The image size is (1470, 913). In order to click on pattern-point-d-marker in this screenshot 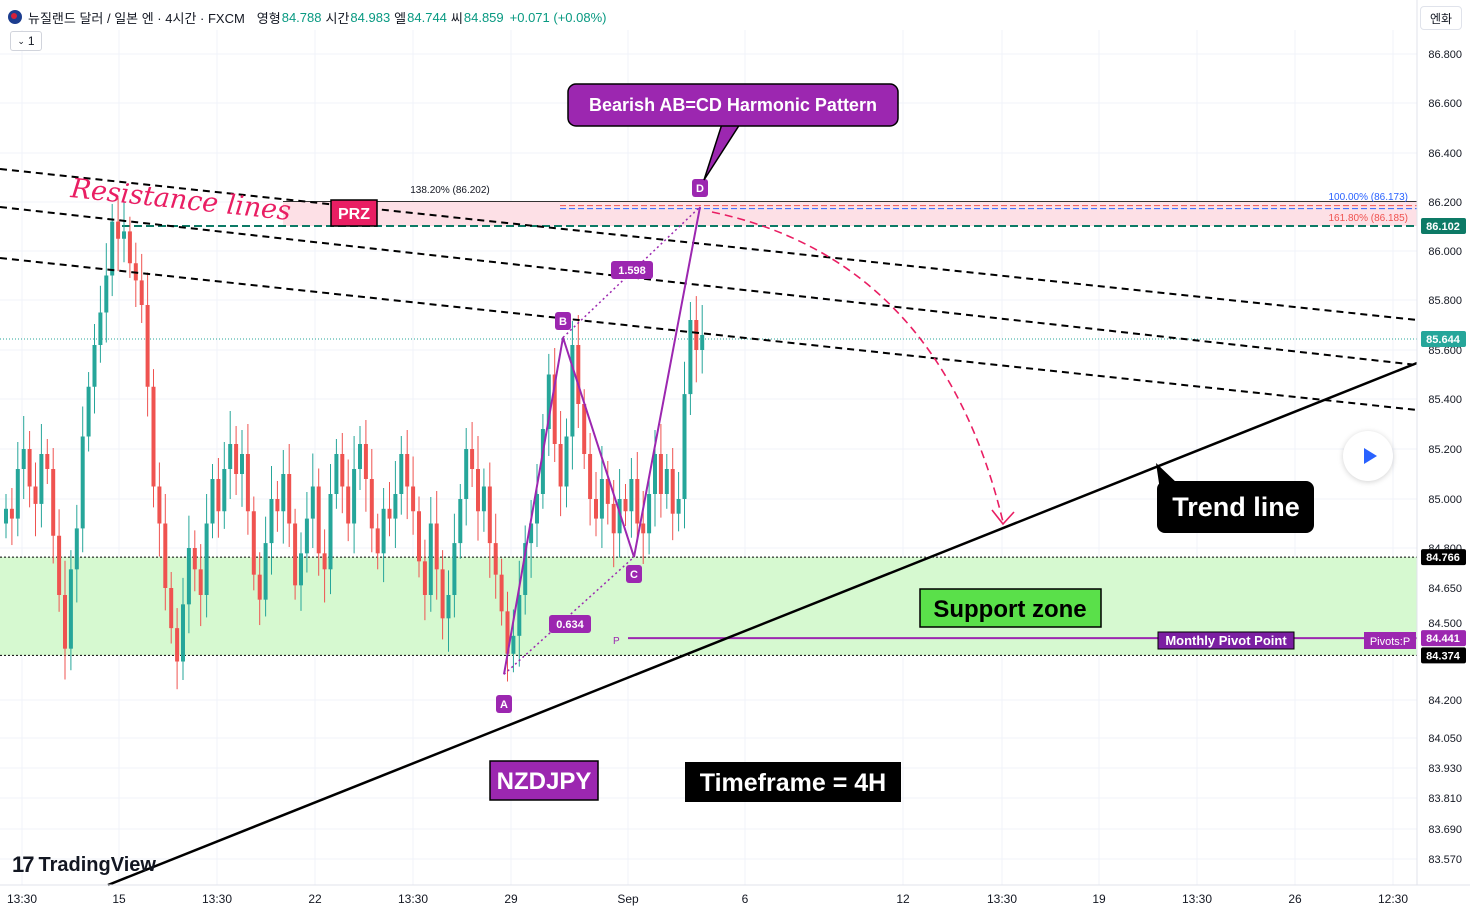, I will do `click(700, 188)`.